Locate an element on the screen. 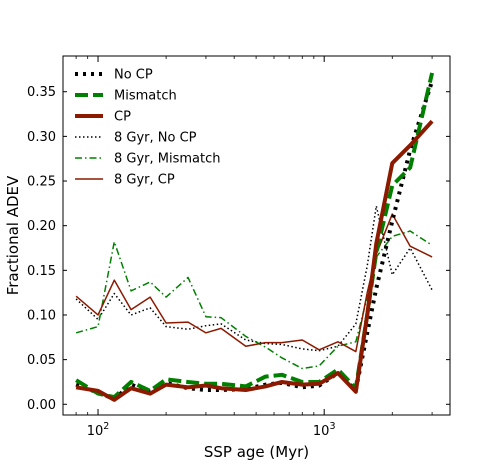 Image resolution: width=500 pixels, height=466 pixels. x-tick-label: 10² is located at coordinates (98, 430).